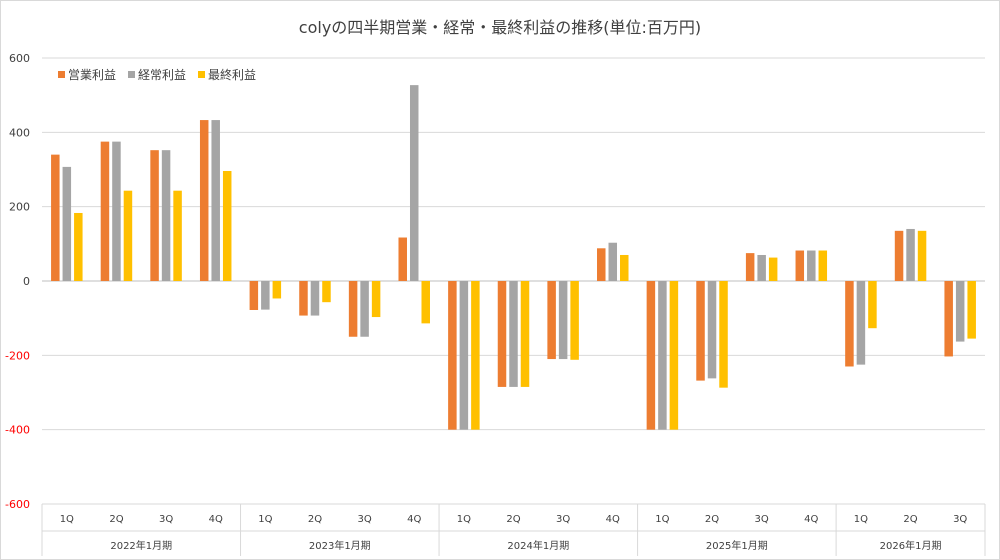 Image resolution: width=1000 pixels, height=560 pixels. What do you see at coordinates (19, 58) in the screenshot?
I see `y-tick-label-0: 600` at bounding box center [19, 58].